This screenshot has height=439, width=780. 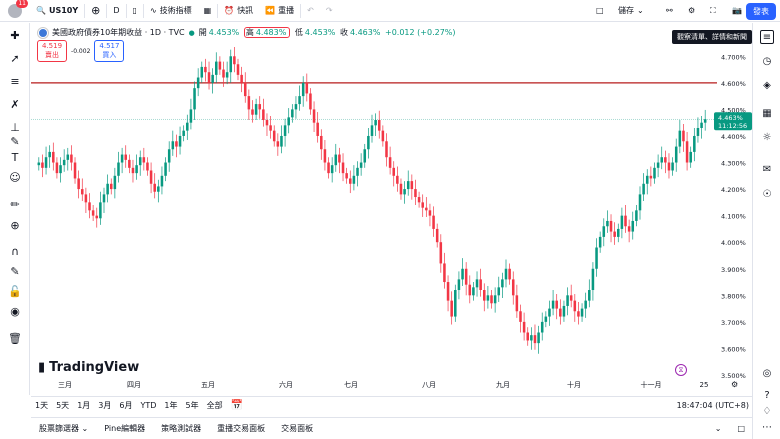 What do you see at coordinates (718, 428) in the screenshot?
I see `collapse-icon: ⌄` at bounding box center [718, 428].